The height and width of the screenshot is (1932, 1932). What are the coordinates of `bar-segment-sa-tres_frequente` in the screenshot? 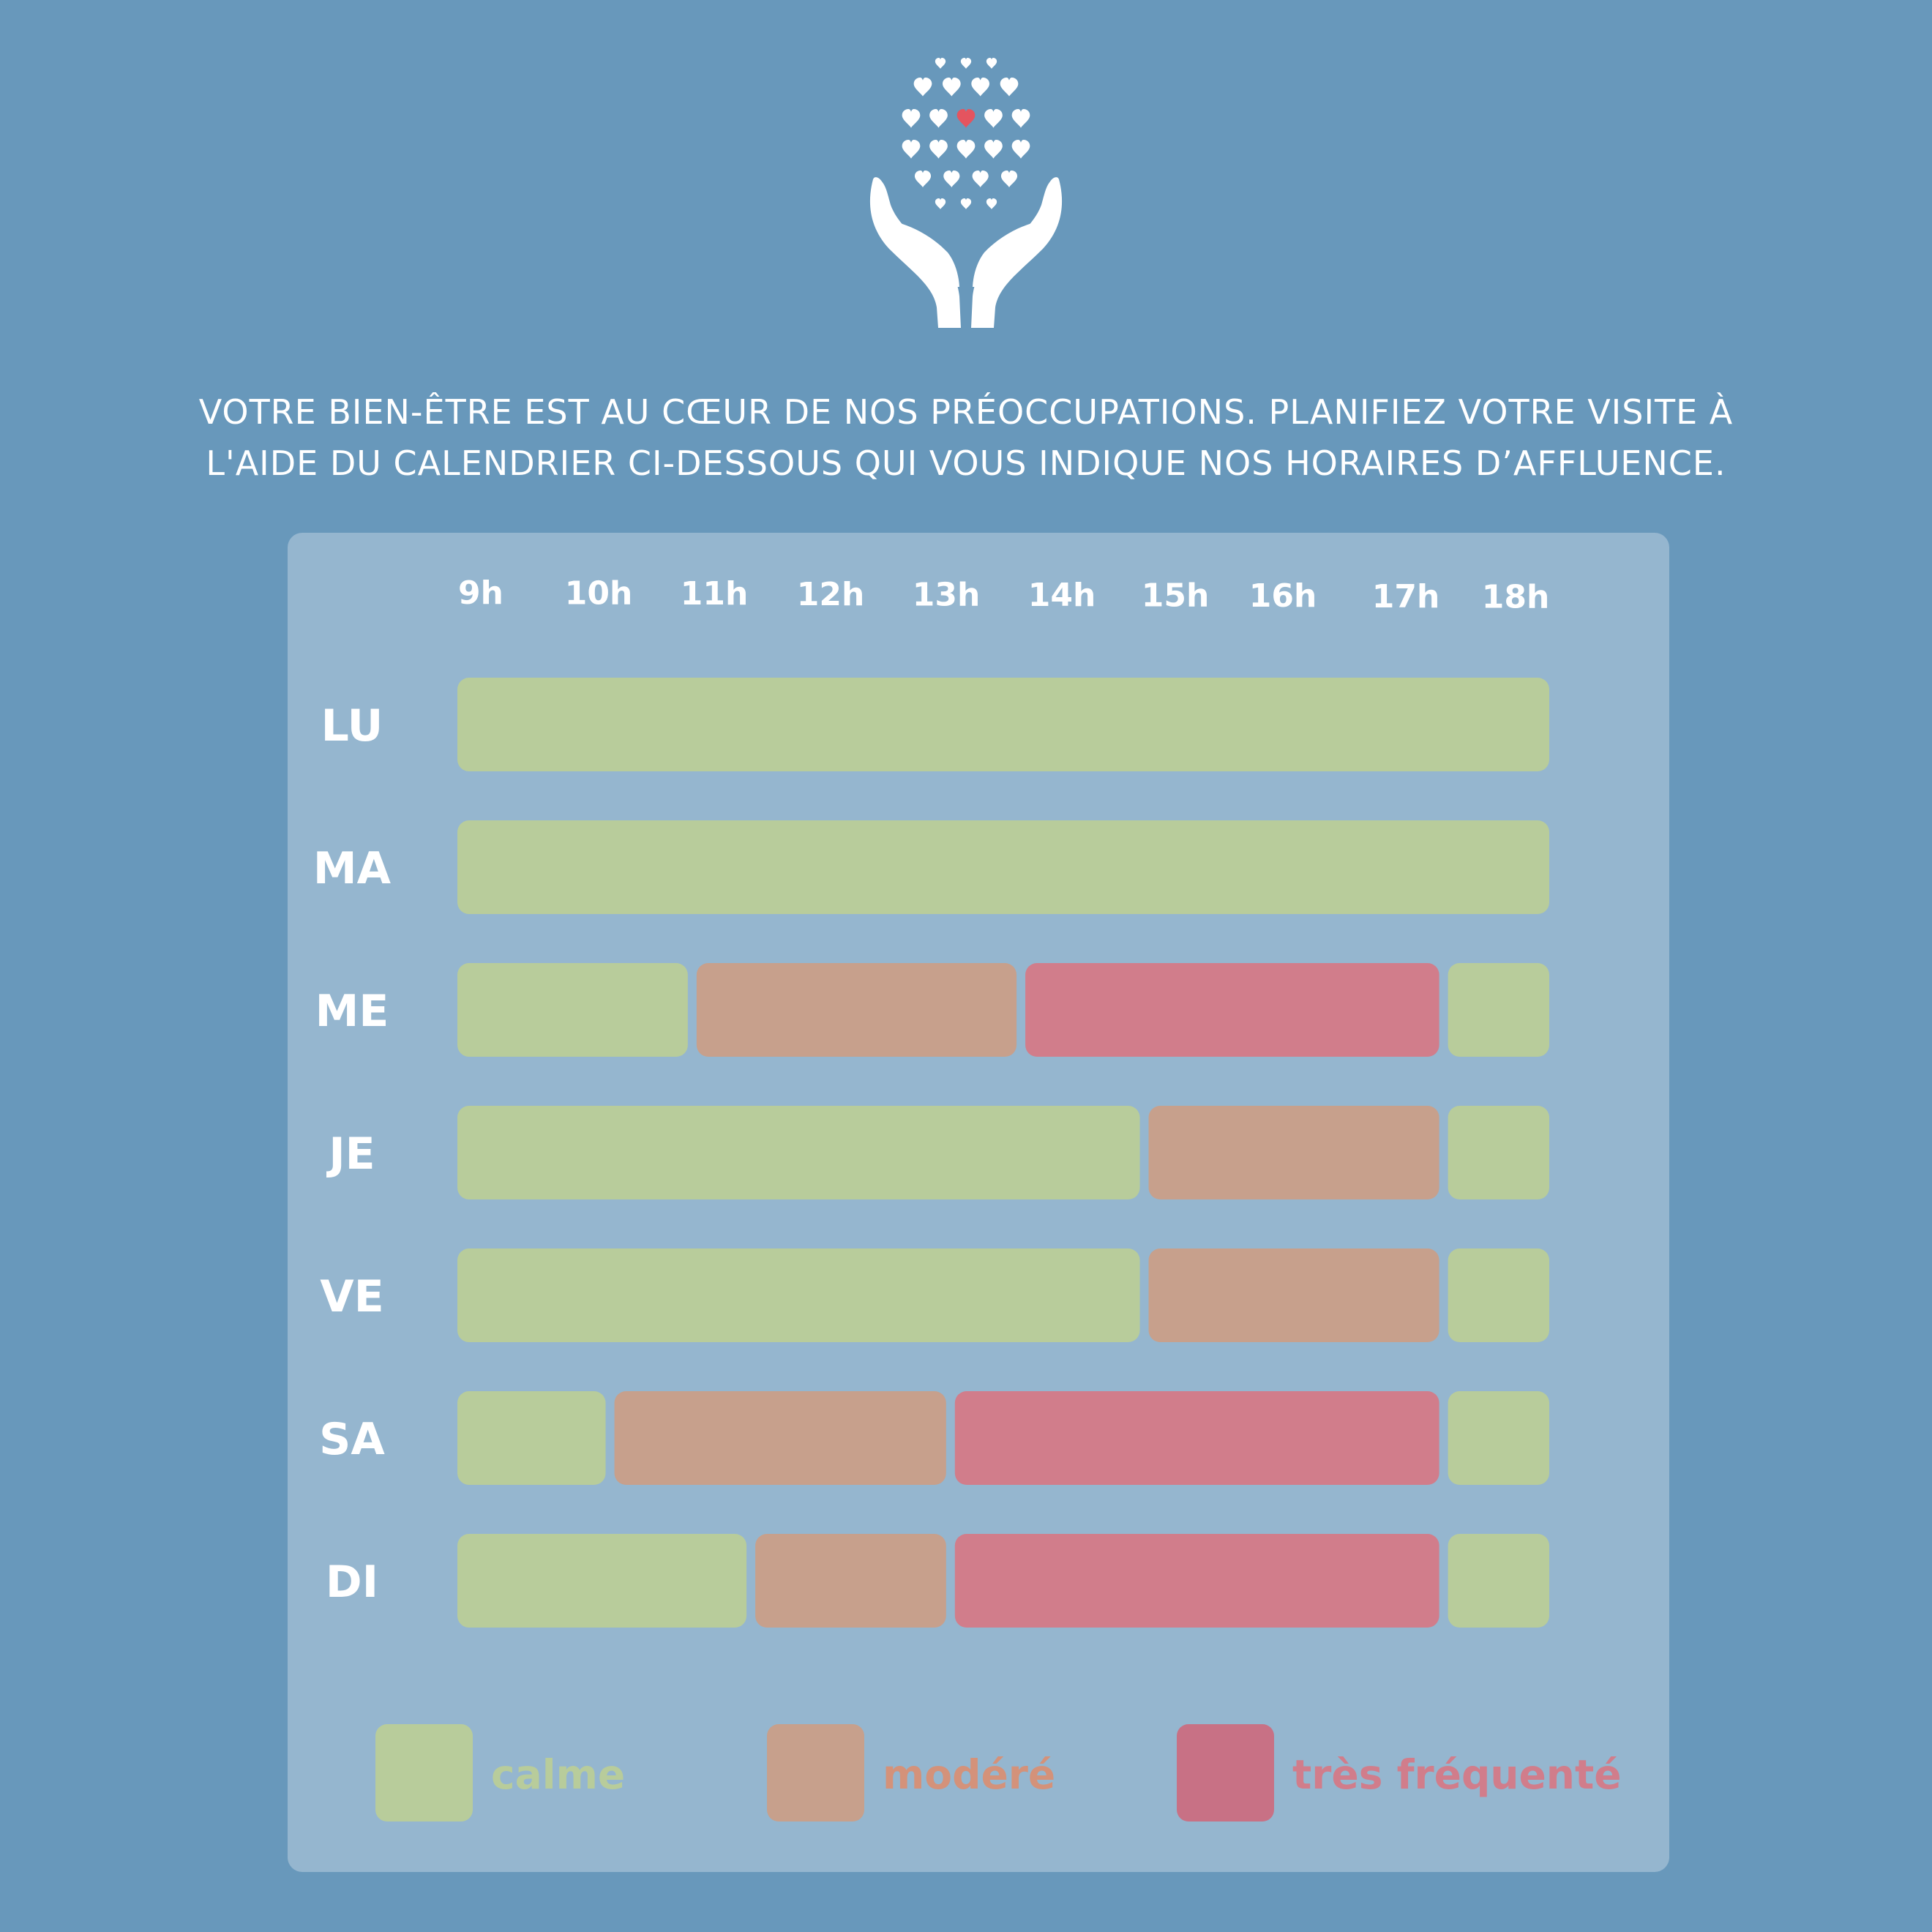 It's located at (1196, 1438).